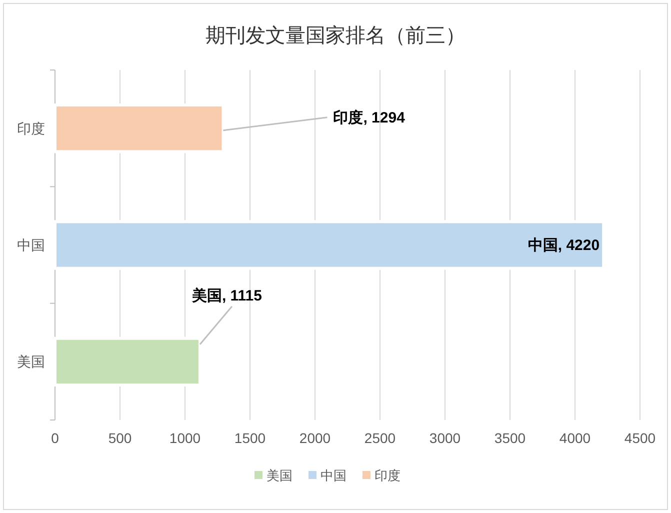 The width and height of the screenshot is (671, 513). Describe the element at coordinates (279, 475) in the screenshot. I see `legend-label: 美国` at that location.